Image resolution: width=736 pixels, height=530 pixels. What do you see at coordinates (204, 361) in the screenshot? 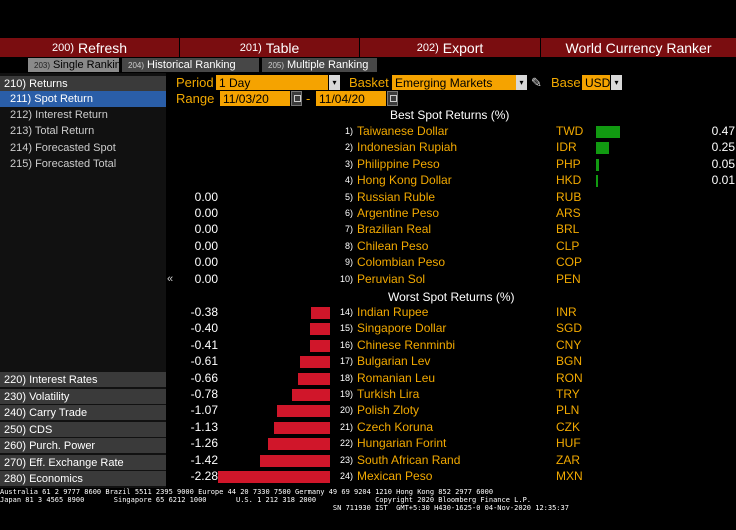
I see `return-value: -0.61` at bounding box center [204, 361].